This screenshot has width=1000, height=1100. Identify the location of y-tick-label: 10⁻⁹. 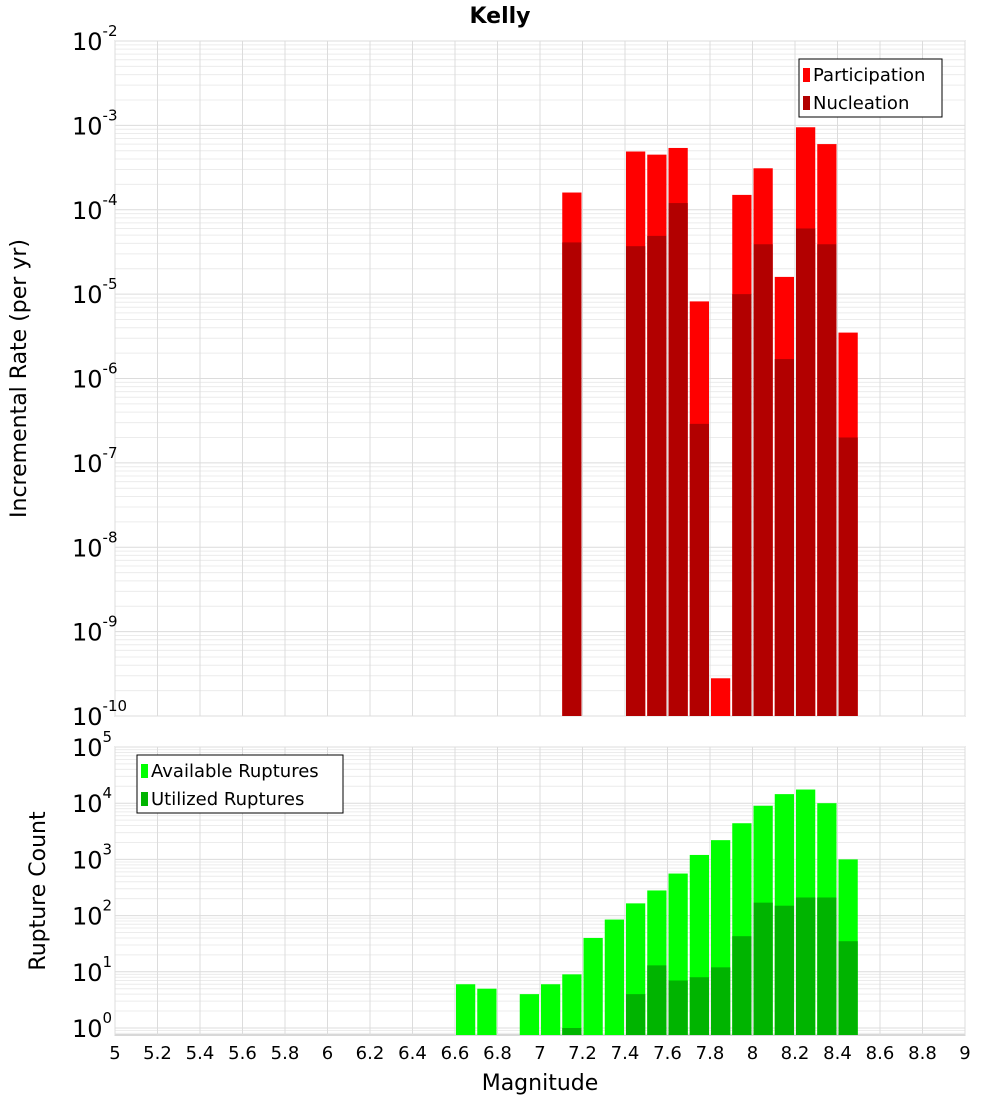
(95, 630).